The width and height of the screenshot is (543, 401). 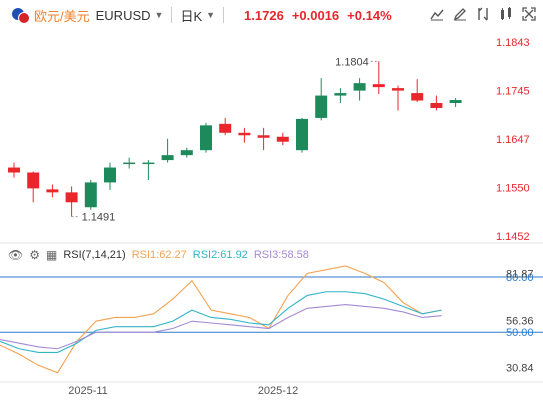 What do you see at coordinates (221, 327) in the screenshot?
I see `rsi3-line` at bounding box center [221, 327].